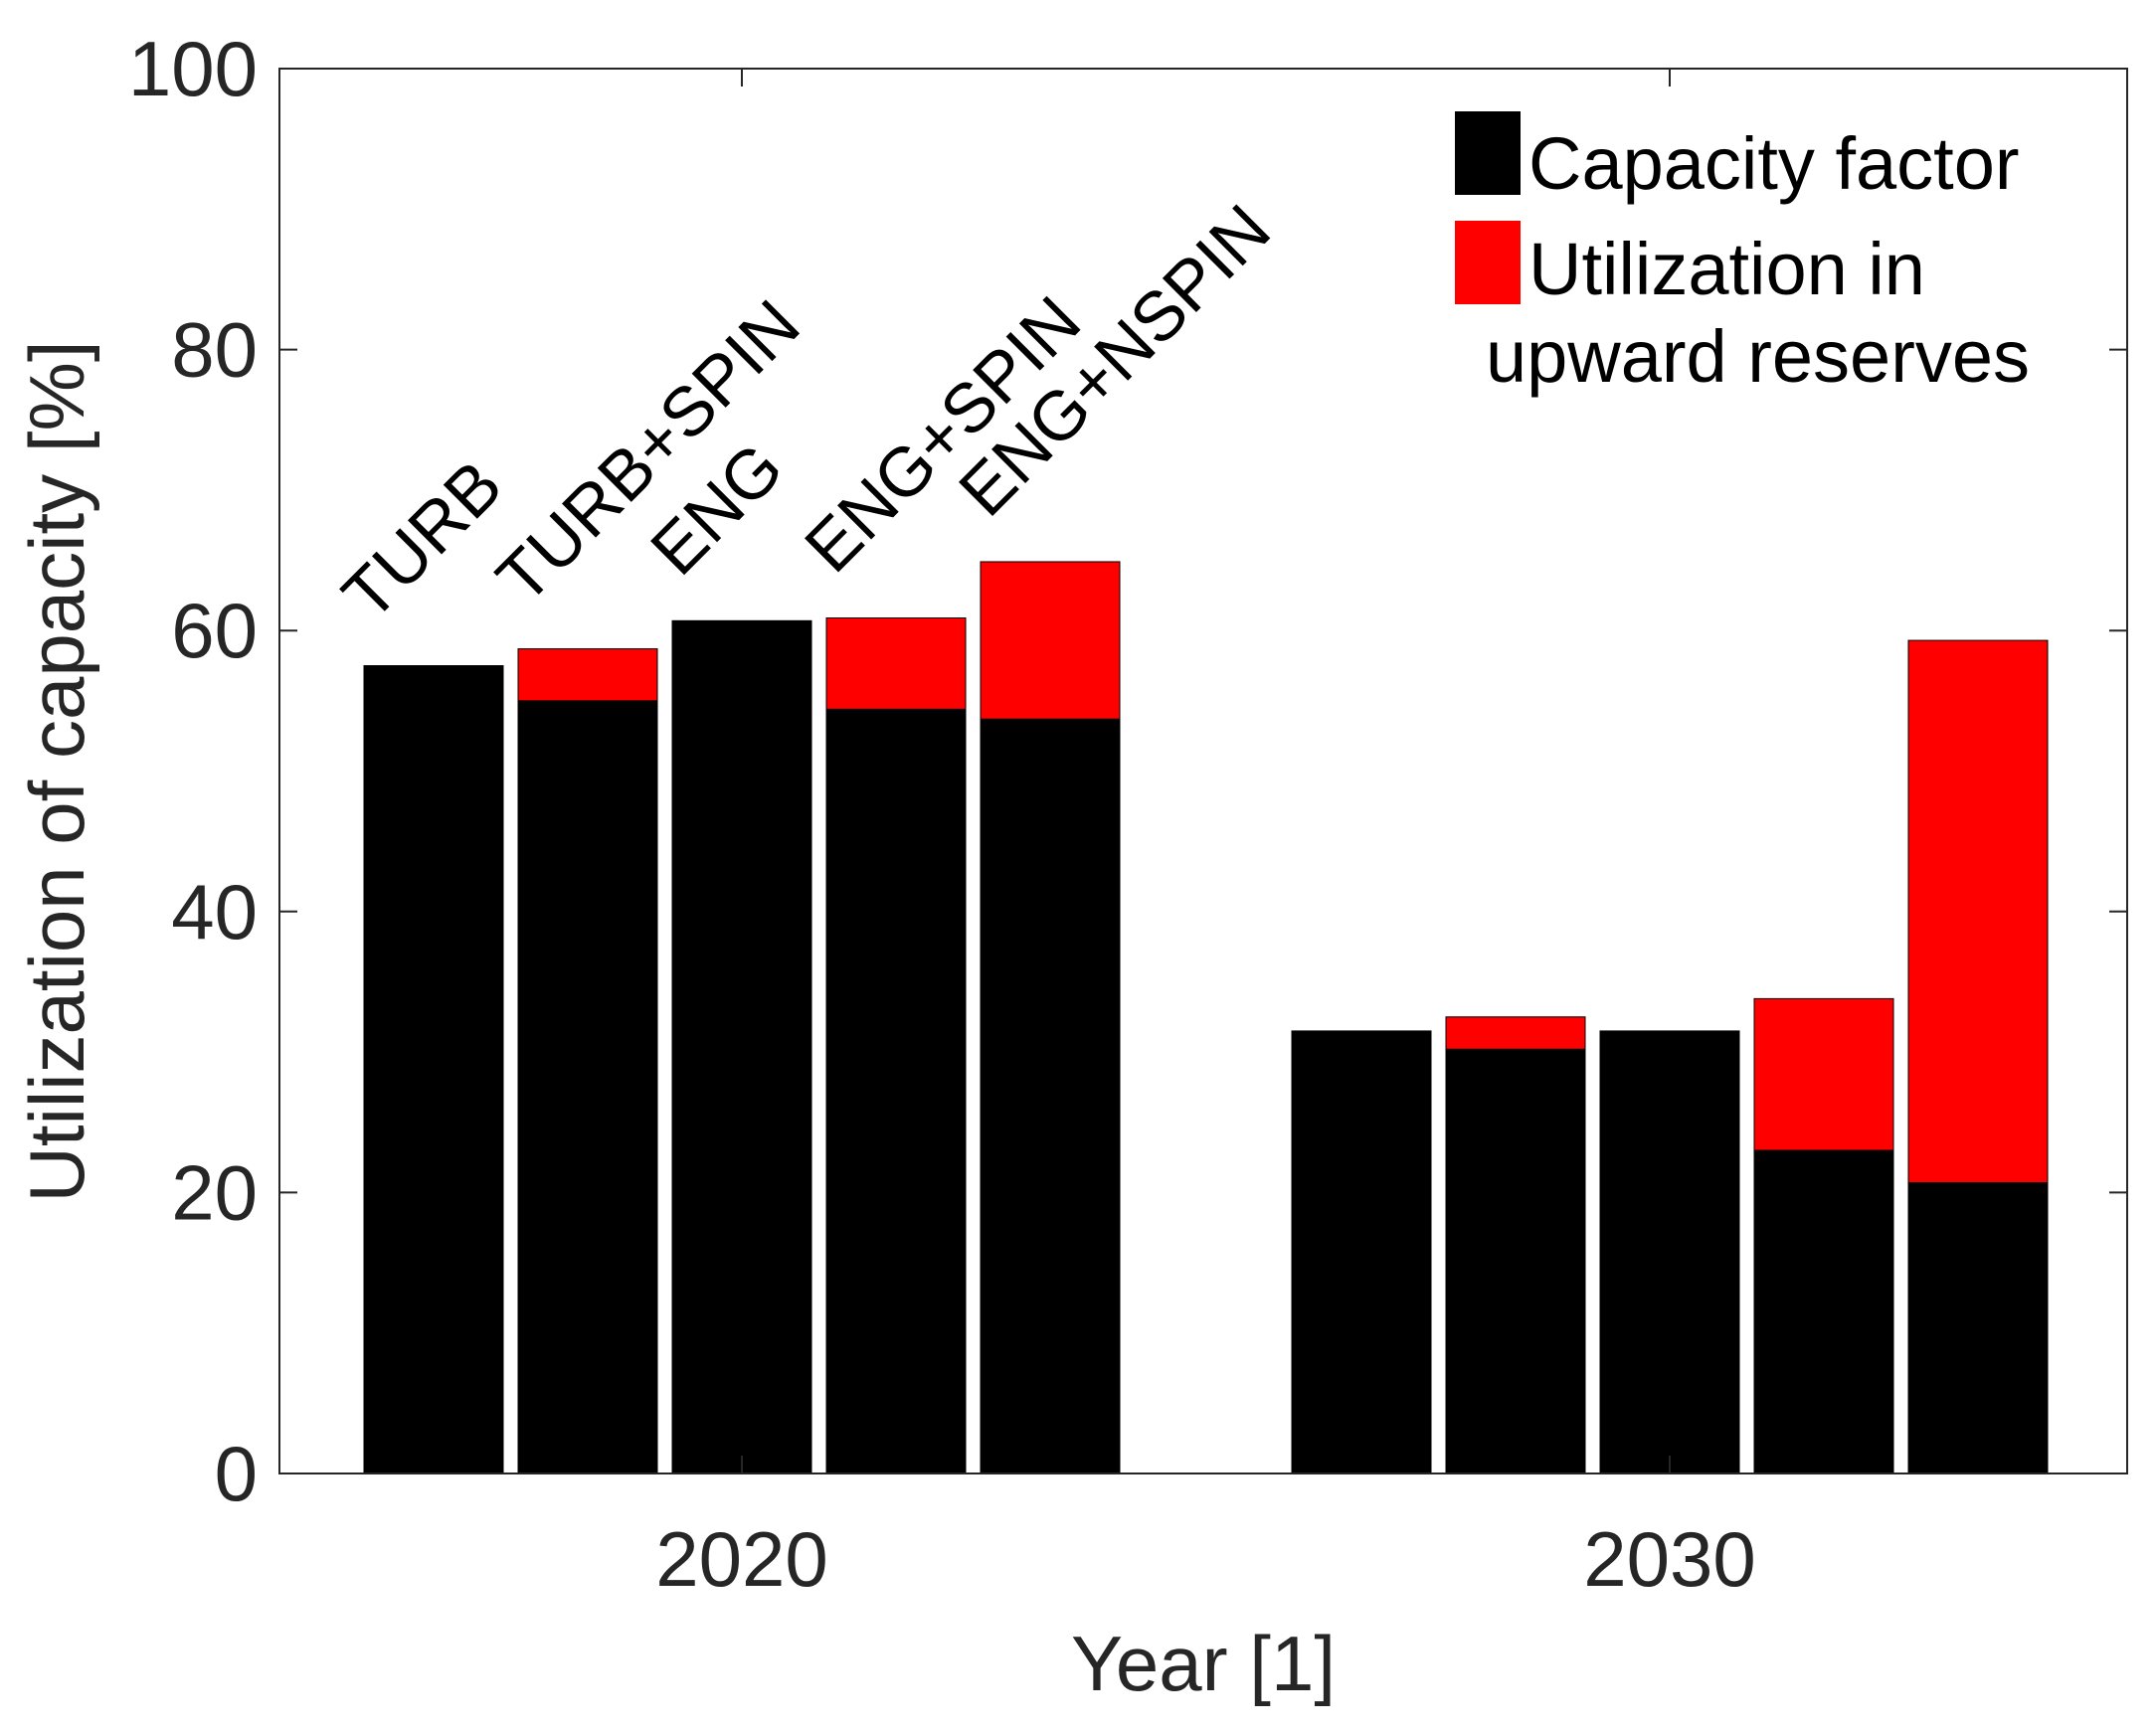 Image resolution: width=2156 pixels, height=1732 pixels. I want to click on bar-2020-eng-nspin-capacity-factor, so click(1050, 1096).